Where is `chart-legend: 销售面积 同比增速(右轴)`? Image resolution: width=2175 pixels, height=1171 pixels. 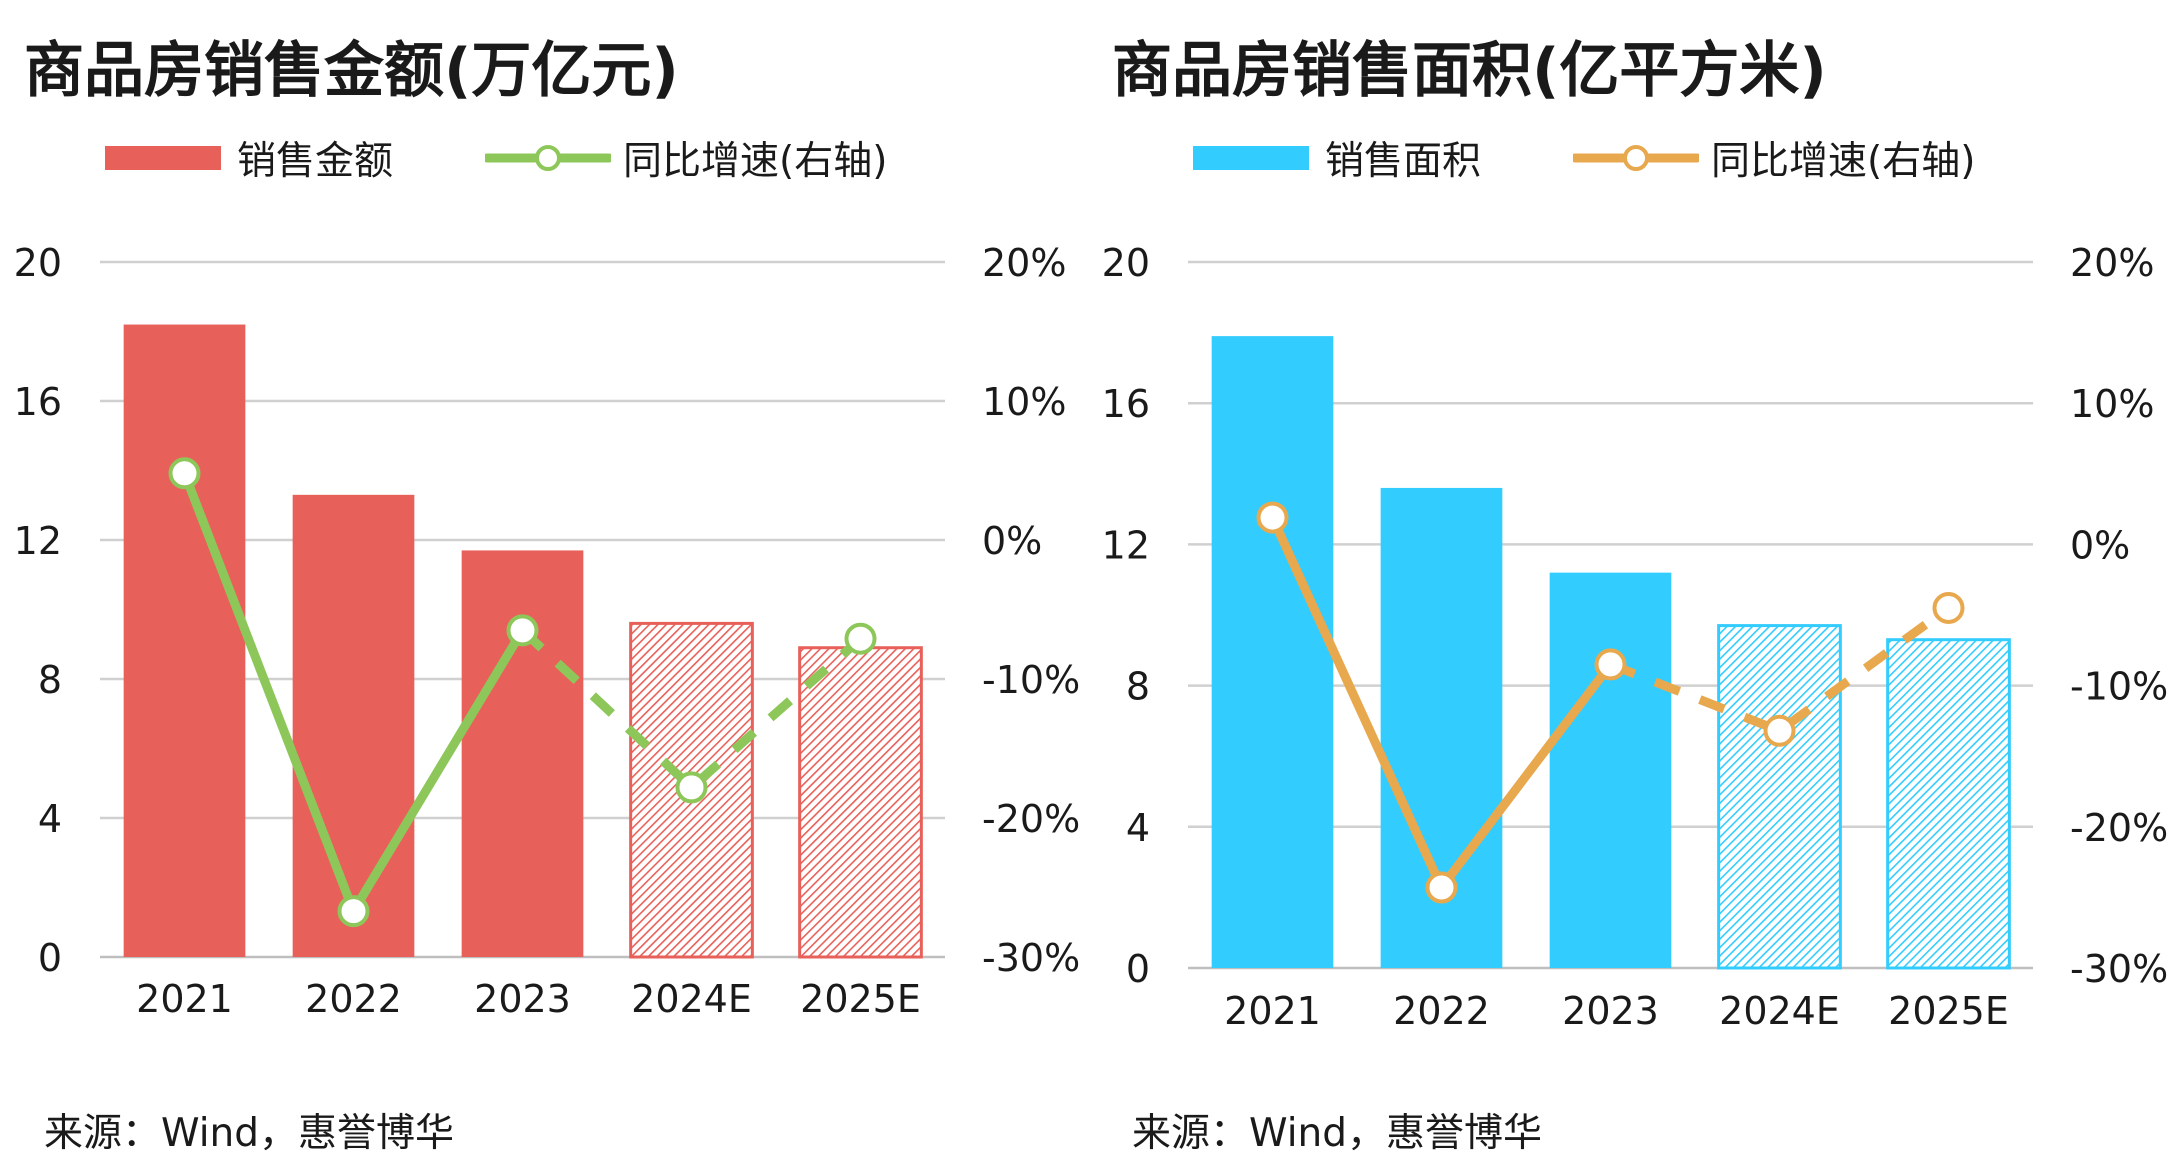 chart-legend: 销售面积 同比增速(右轴) is located at coordinates (1584, 158).